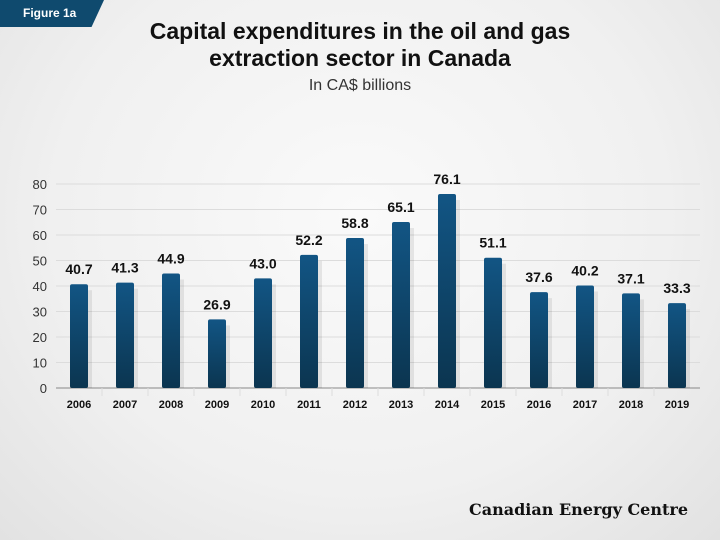 This screenshot has width=720, height=540. Describe the element at coordinates (40, 312) in the screenshot. I see `y-tick-label: 30` at that location.